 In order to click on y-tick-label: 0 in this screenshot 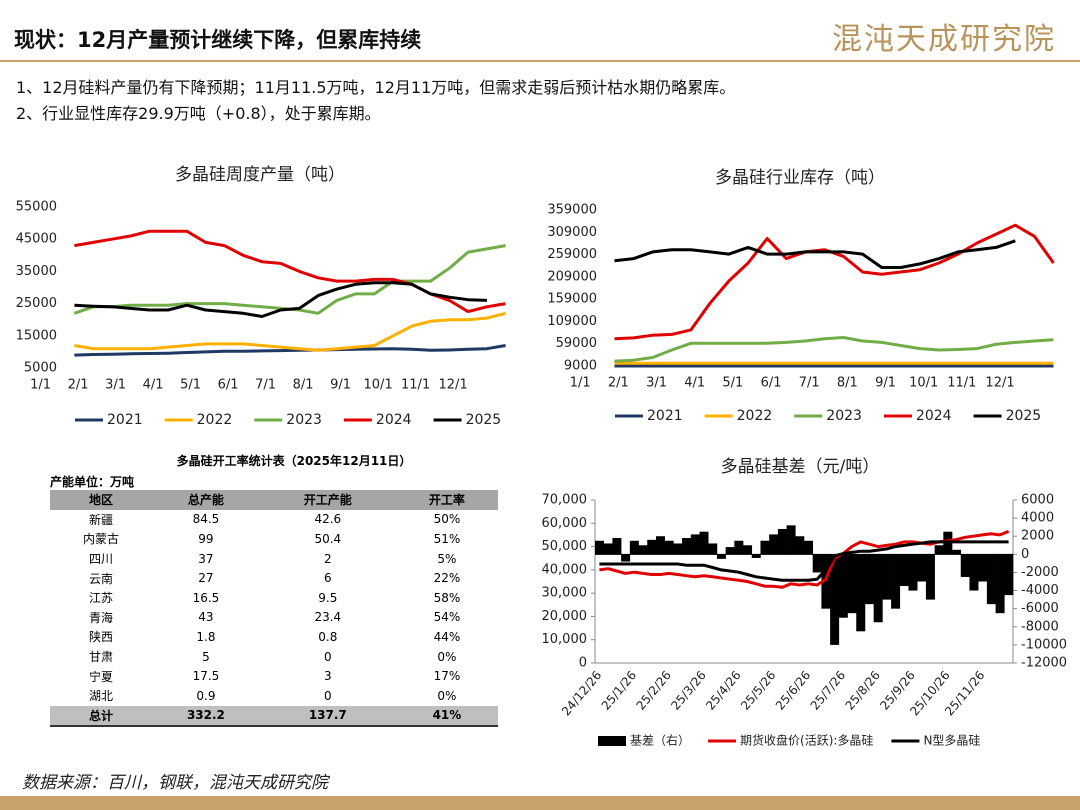, I will do `click(583, 663)`.